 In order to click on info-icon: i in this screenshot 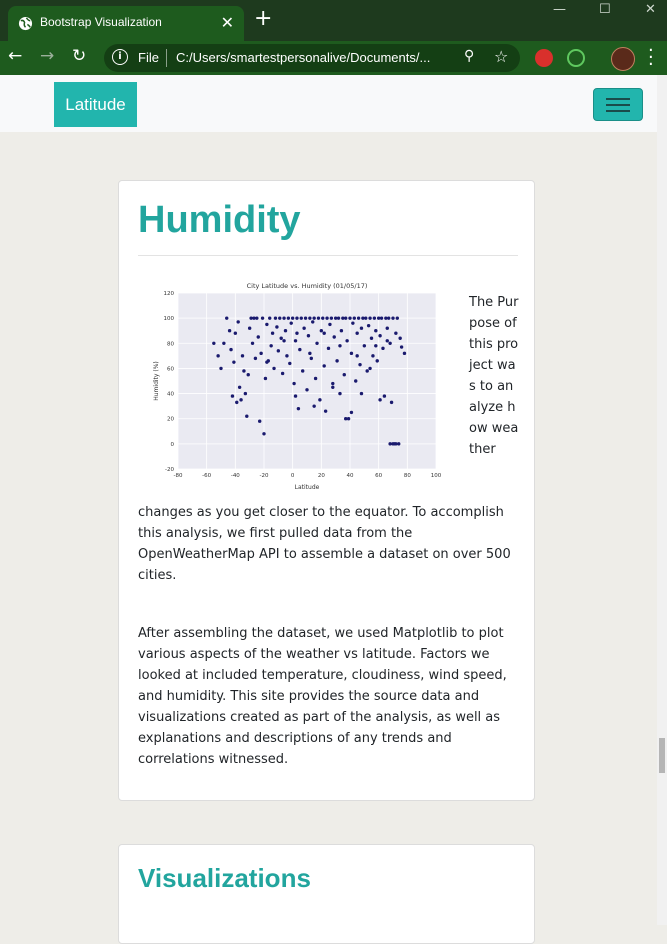, I will do `click(120, 57)`.